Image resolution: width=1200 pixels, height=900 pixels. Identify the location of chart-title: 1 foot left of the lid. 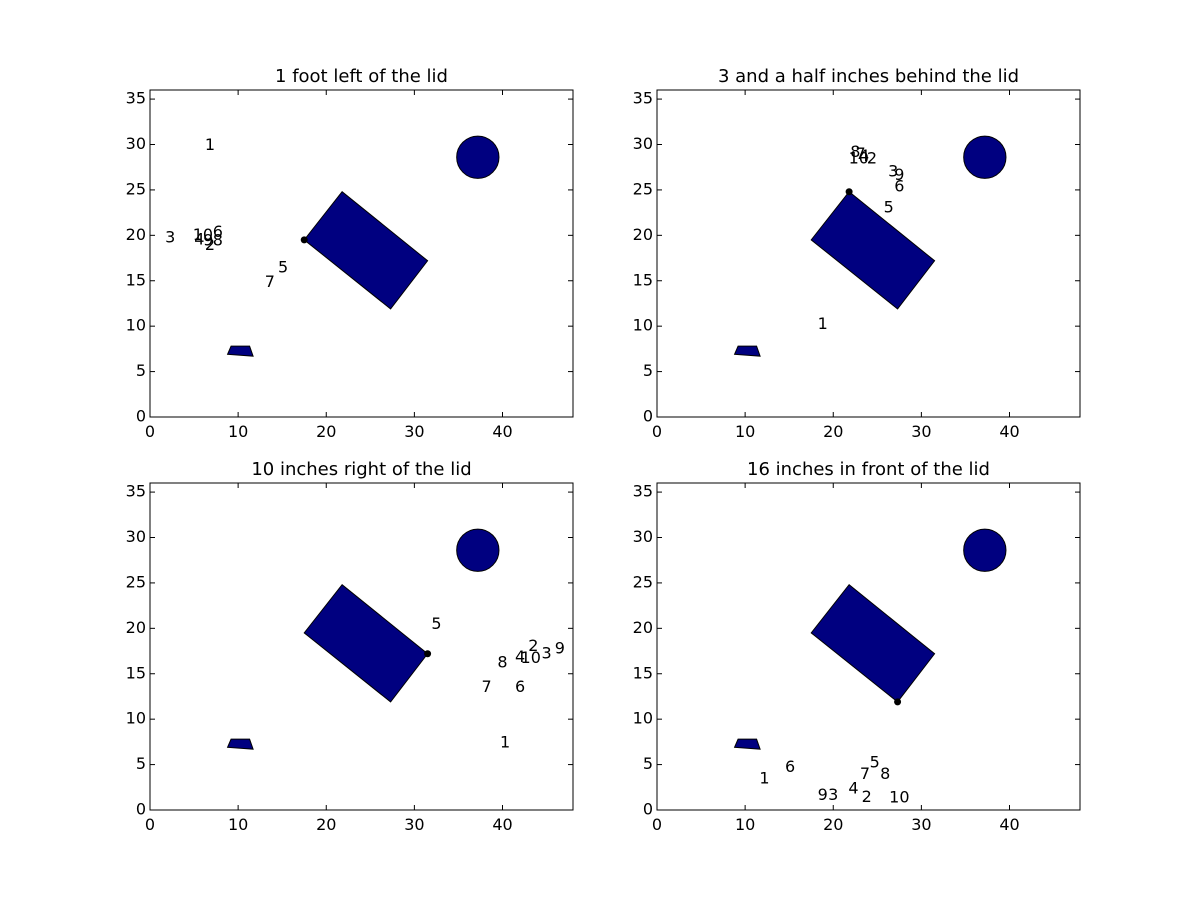
(361, 76).